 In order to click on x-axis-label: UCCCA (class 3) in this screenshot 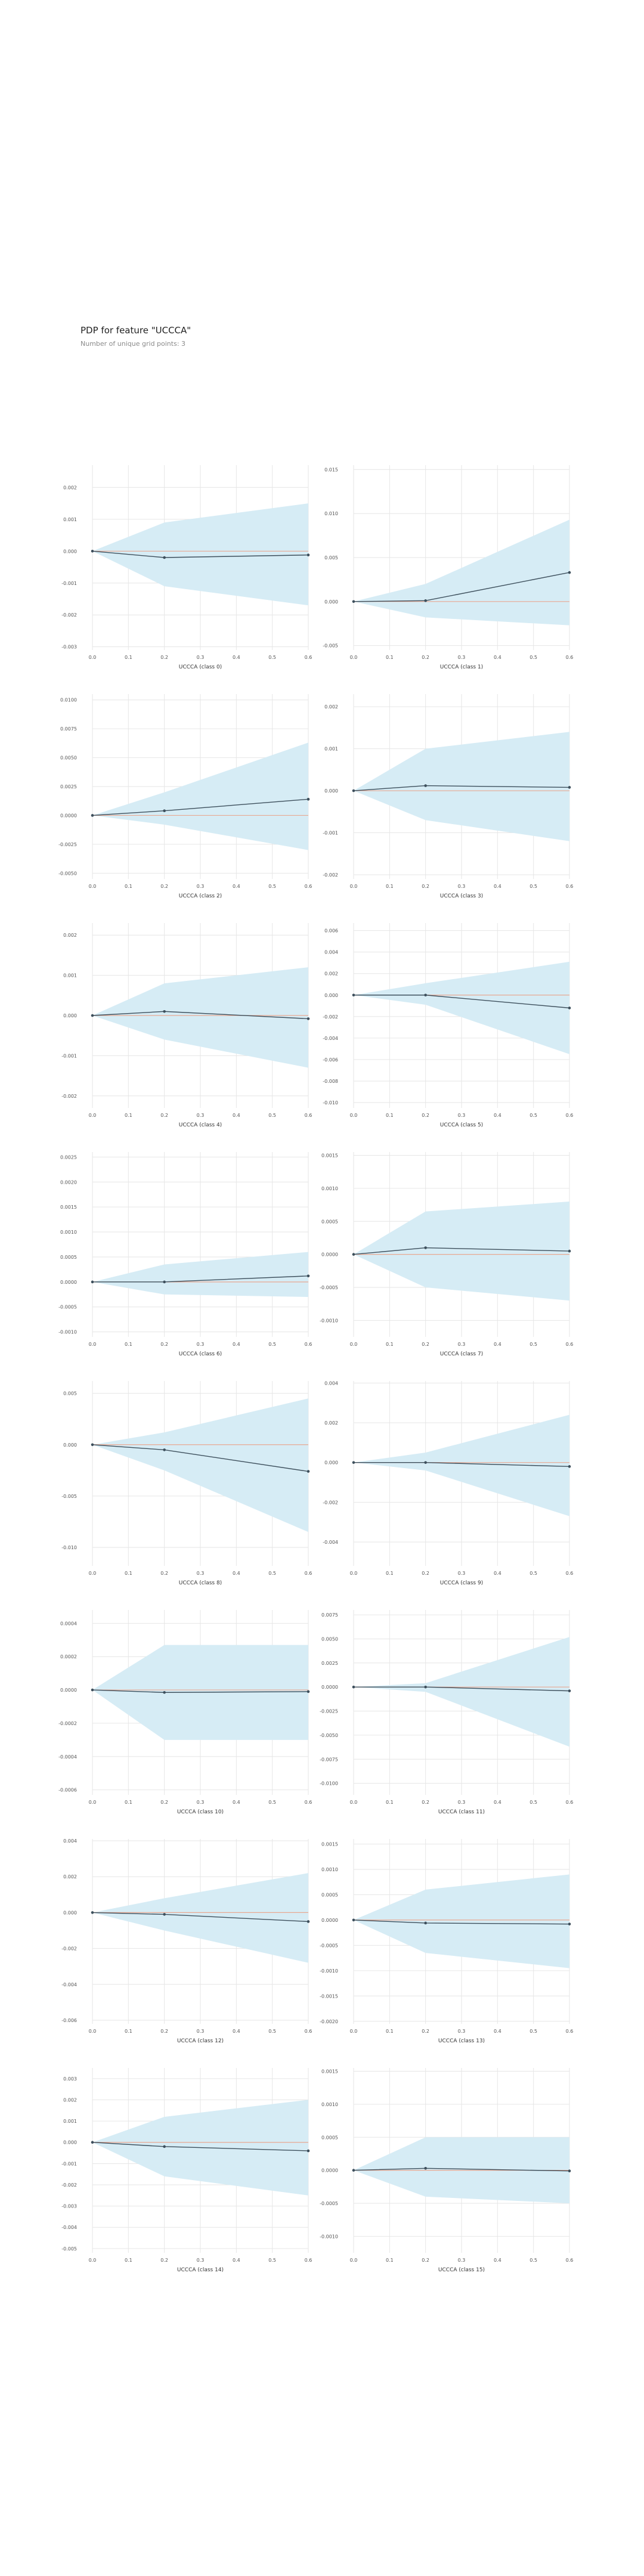, I will do `click(462, 896)`.